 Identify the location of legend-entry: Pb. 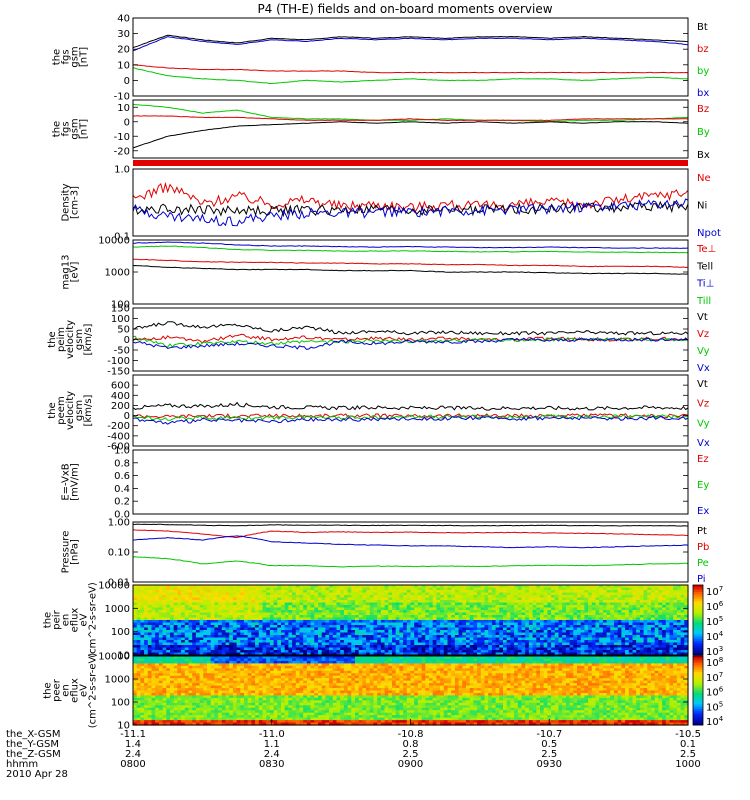
(703, 547).